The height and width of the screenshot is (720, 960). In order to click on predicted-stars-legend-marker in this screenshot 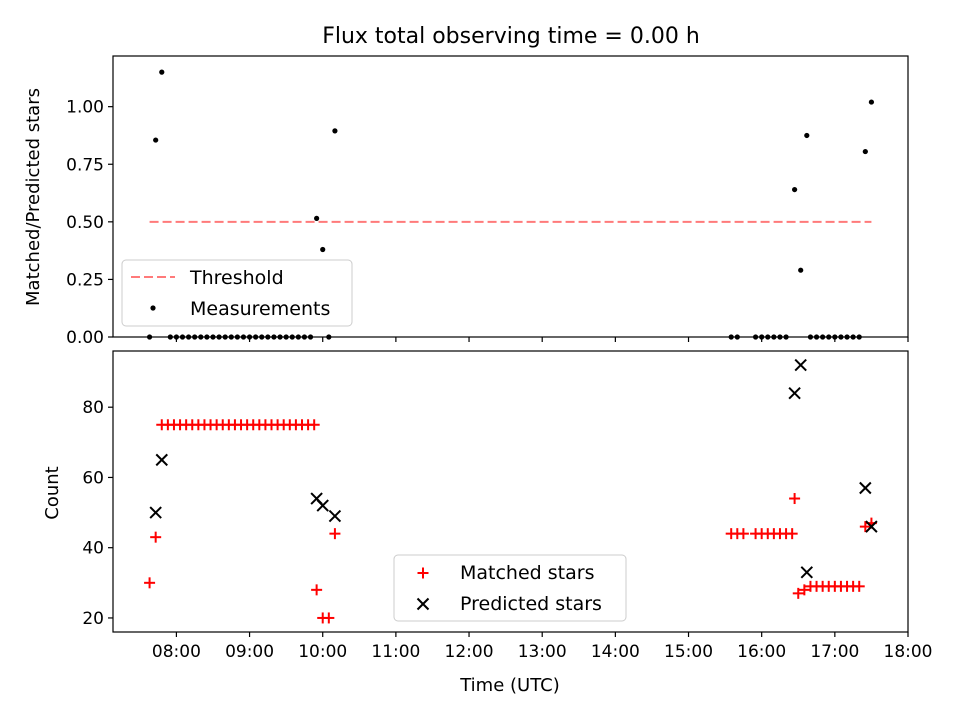, I will do `click(423, 604)`.